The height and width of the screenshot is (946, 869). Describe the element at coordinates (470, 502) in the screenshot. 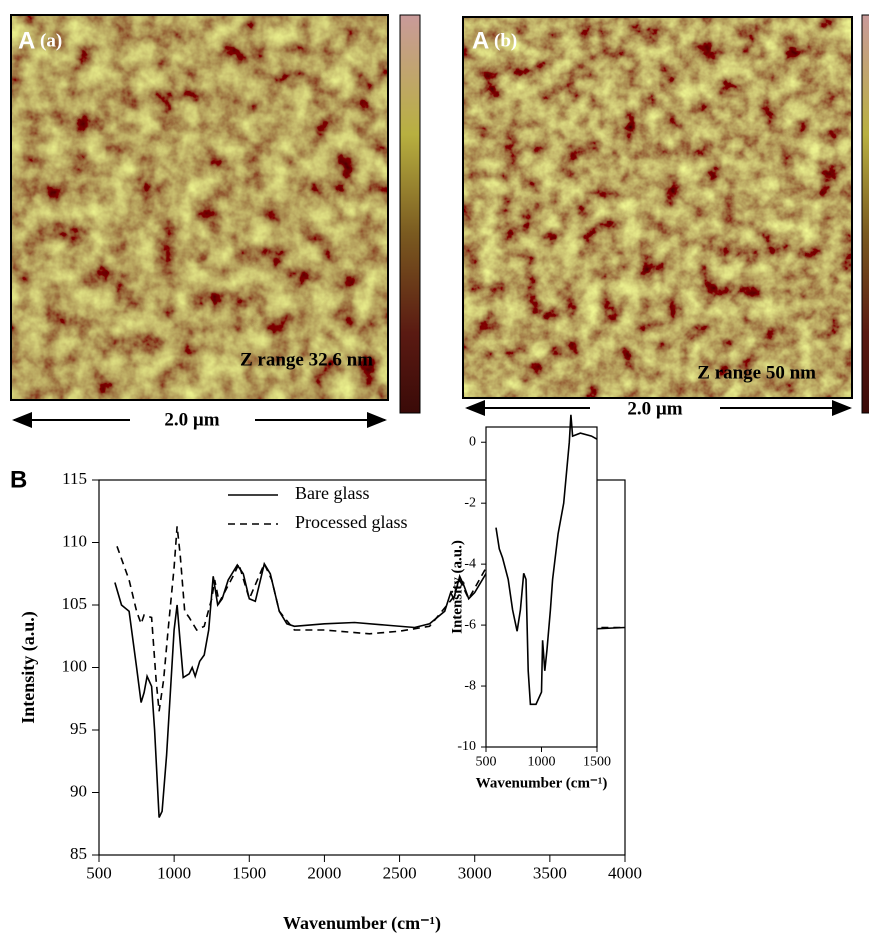

I see `y-tick-label: -2` at that location.